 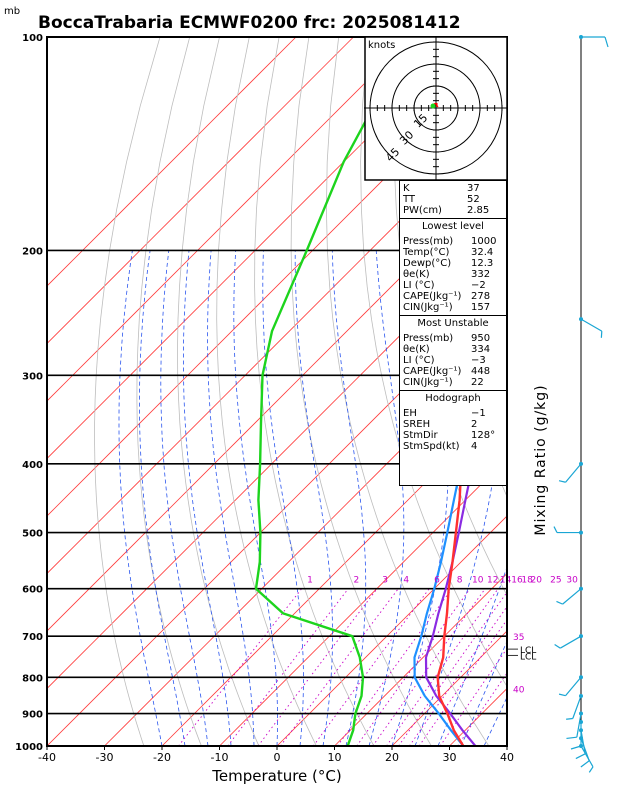 What do you see at coordinates (453, 263) in the screenshot?
I see `info-row: Dewp(°C) 12.3` at bounding box center [453, 263].